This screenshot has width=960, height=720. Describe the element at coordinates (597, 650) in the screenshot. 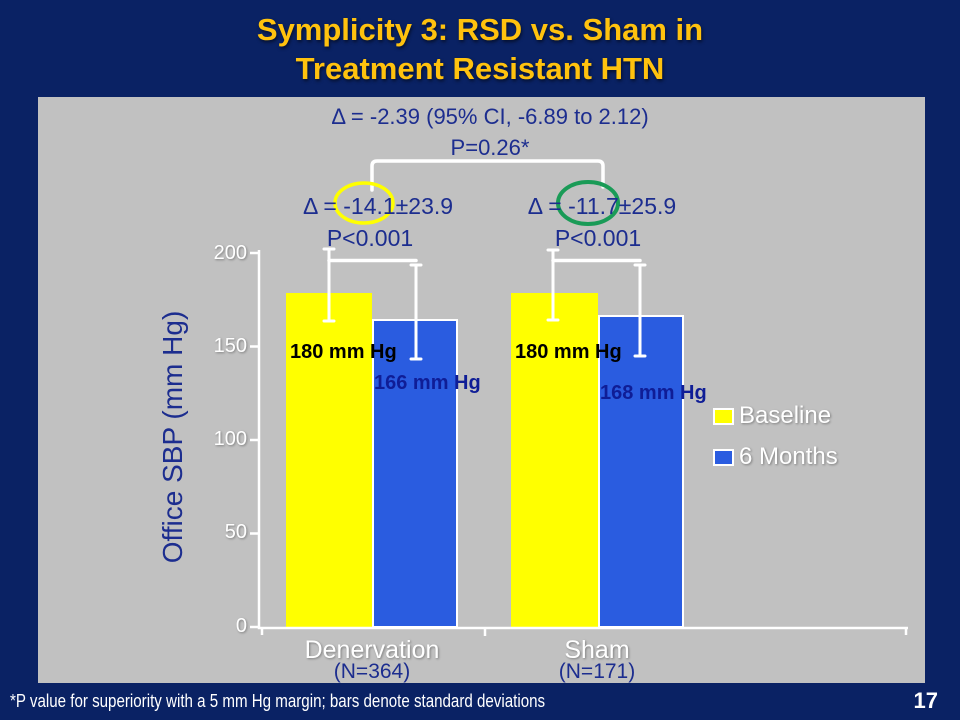

I see `category-label-sham: Sham` at that location.